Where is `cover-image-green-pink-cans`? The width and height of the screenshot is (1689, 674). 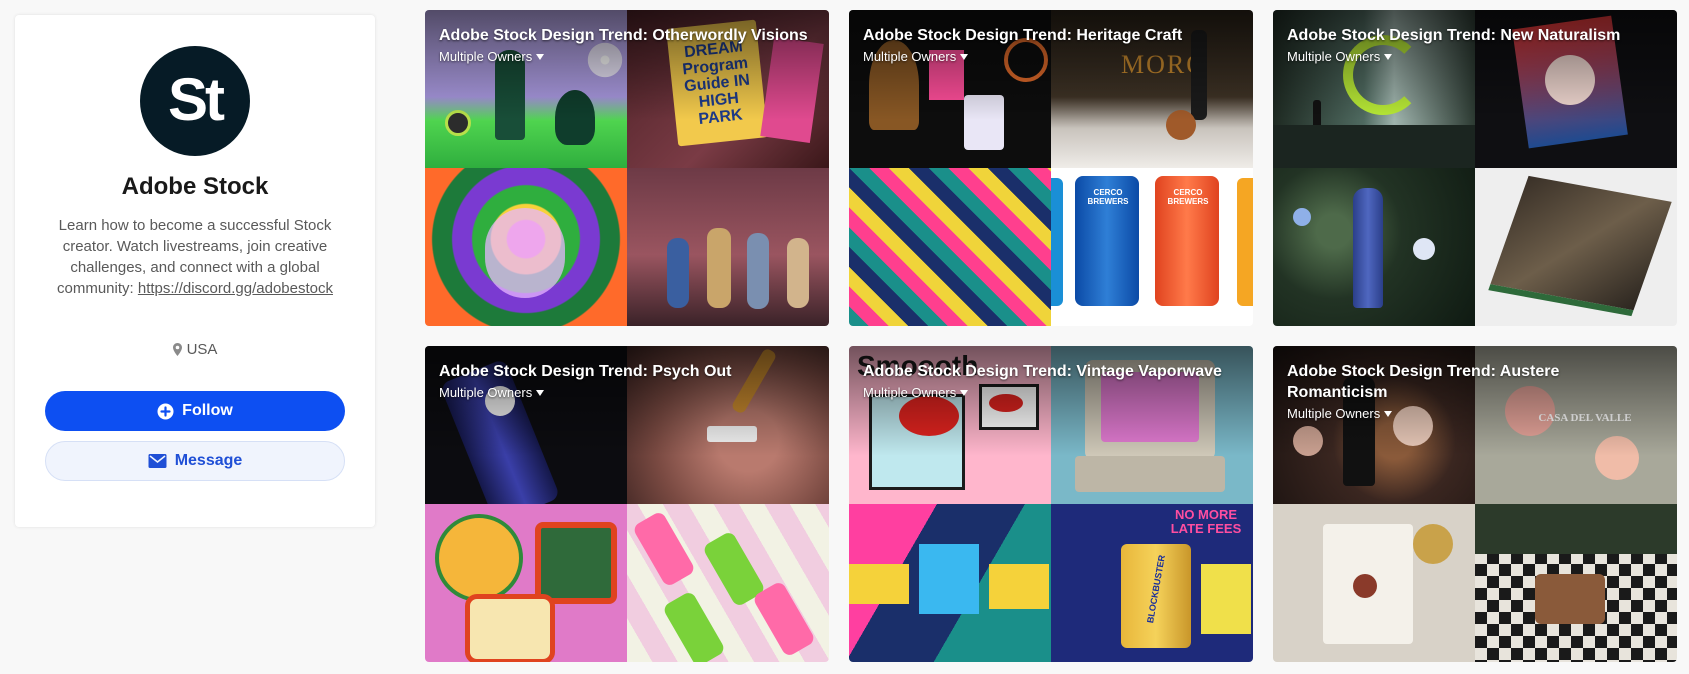
cover-image-green-pink-cans is located at coordinates (728, 583).